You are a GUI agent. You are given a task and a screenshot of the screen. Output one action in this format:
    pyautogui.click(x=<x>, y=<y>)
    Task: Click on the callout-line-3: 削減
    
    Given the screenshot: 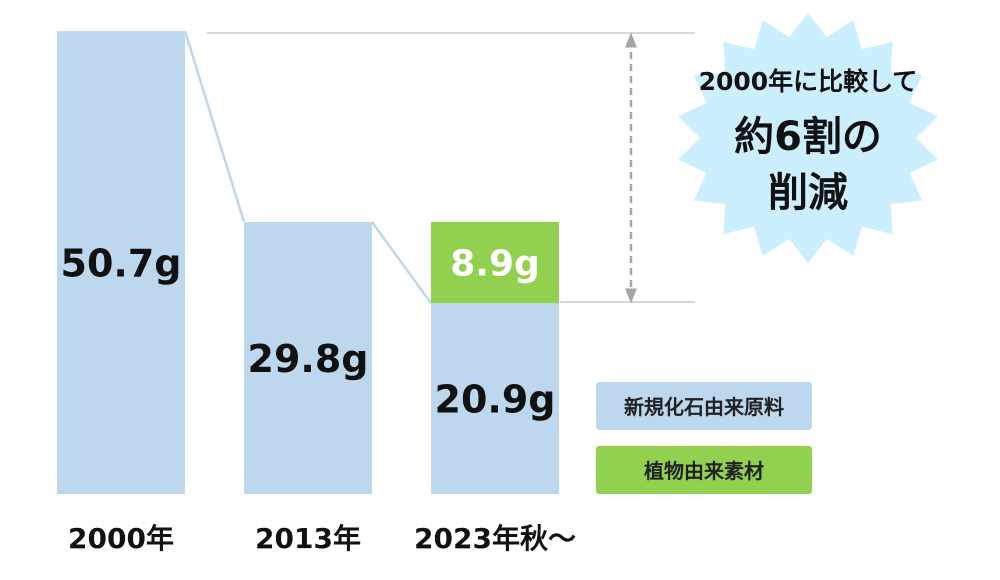 What is the action you would take?
    pyautogui.click(x=808, y=193)
    